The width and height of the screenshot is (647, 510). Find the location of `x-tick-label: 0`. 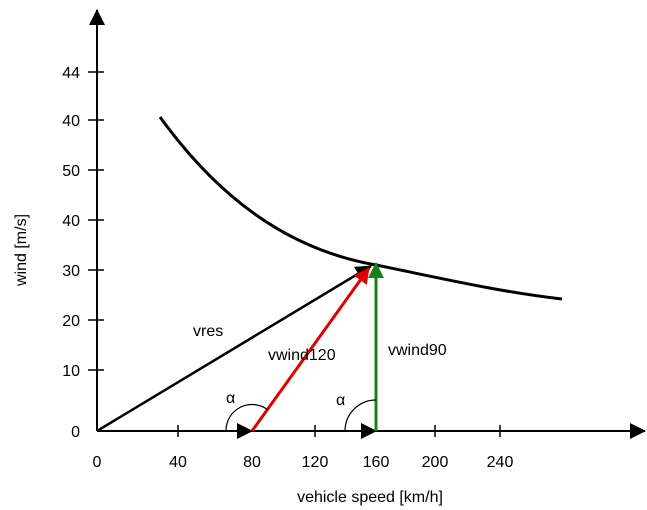

x-tick-label: 0 is located at coordinates (97, 462).